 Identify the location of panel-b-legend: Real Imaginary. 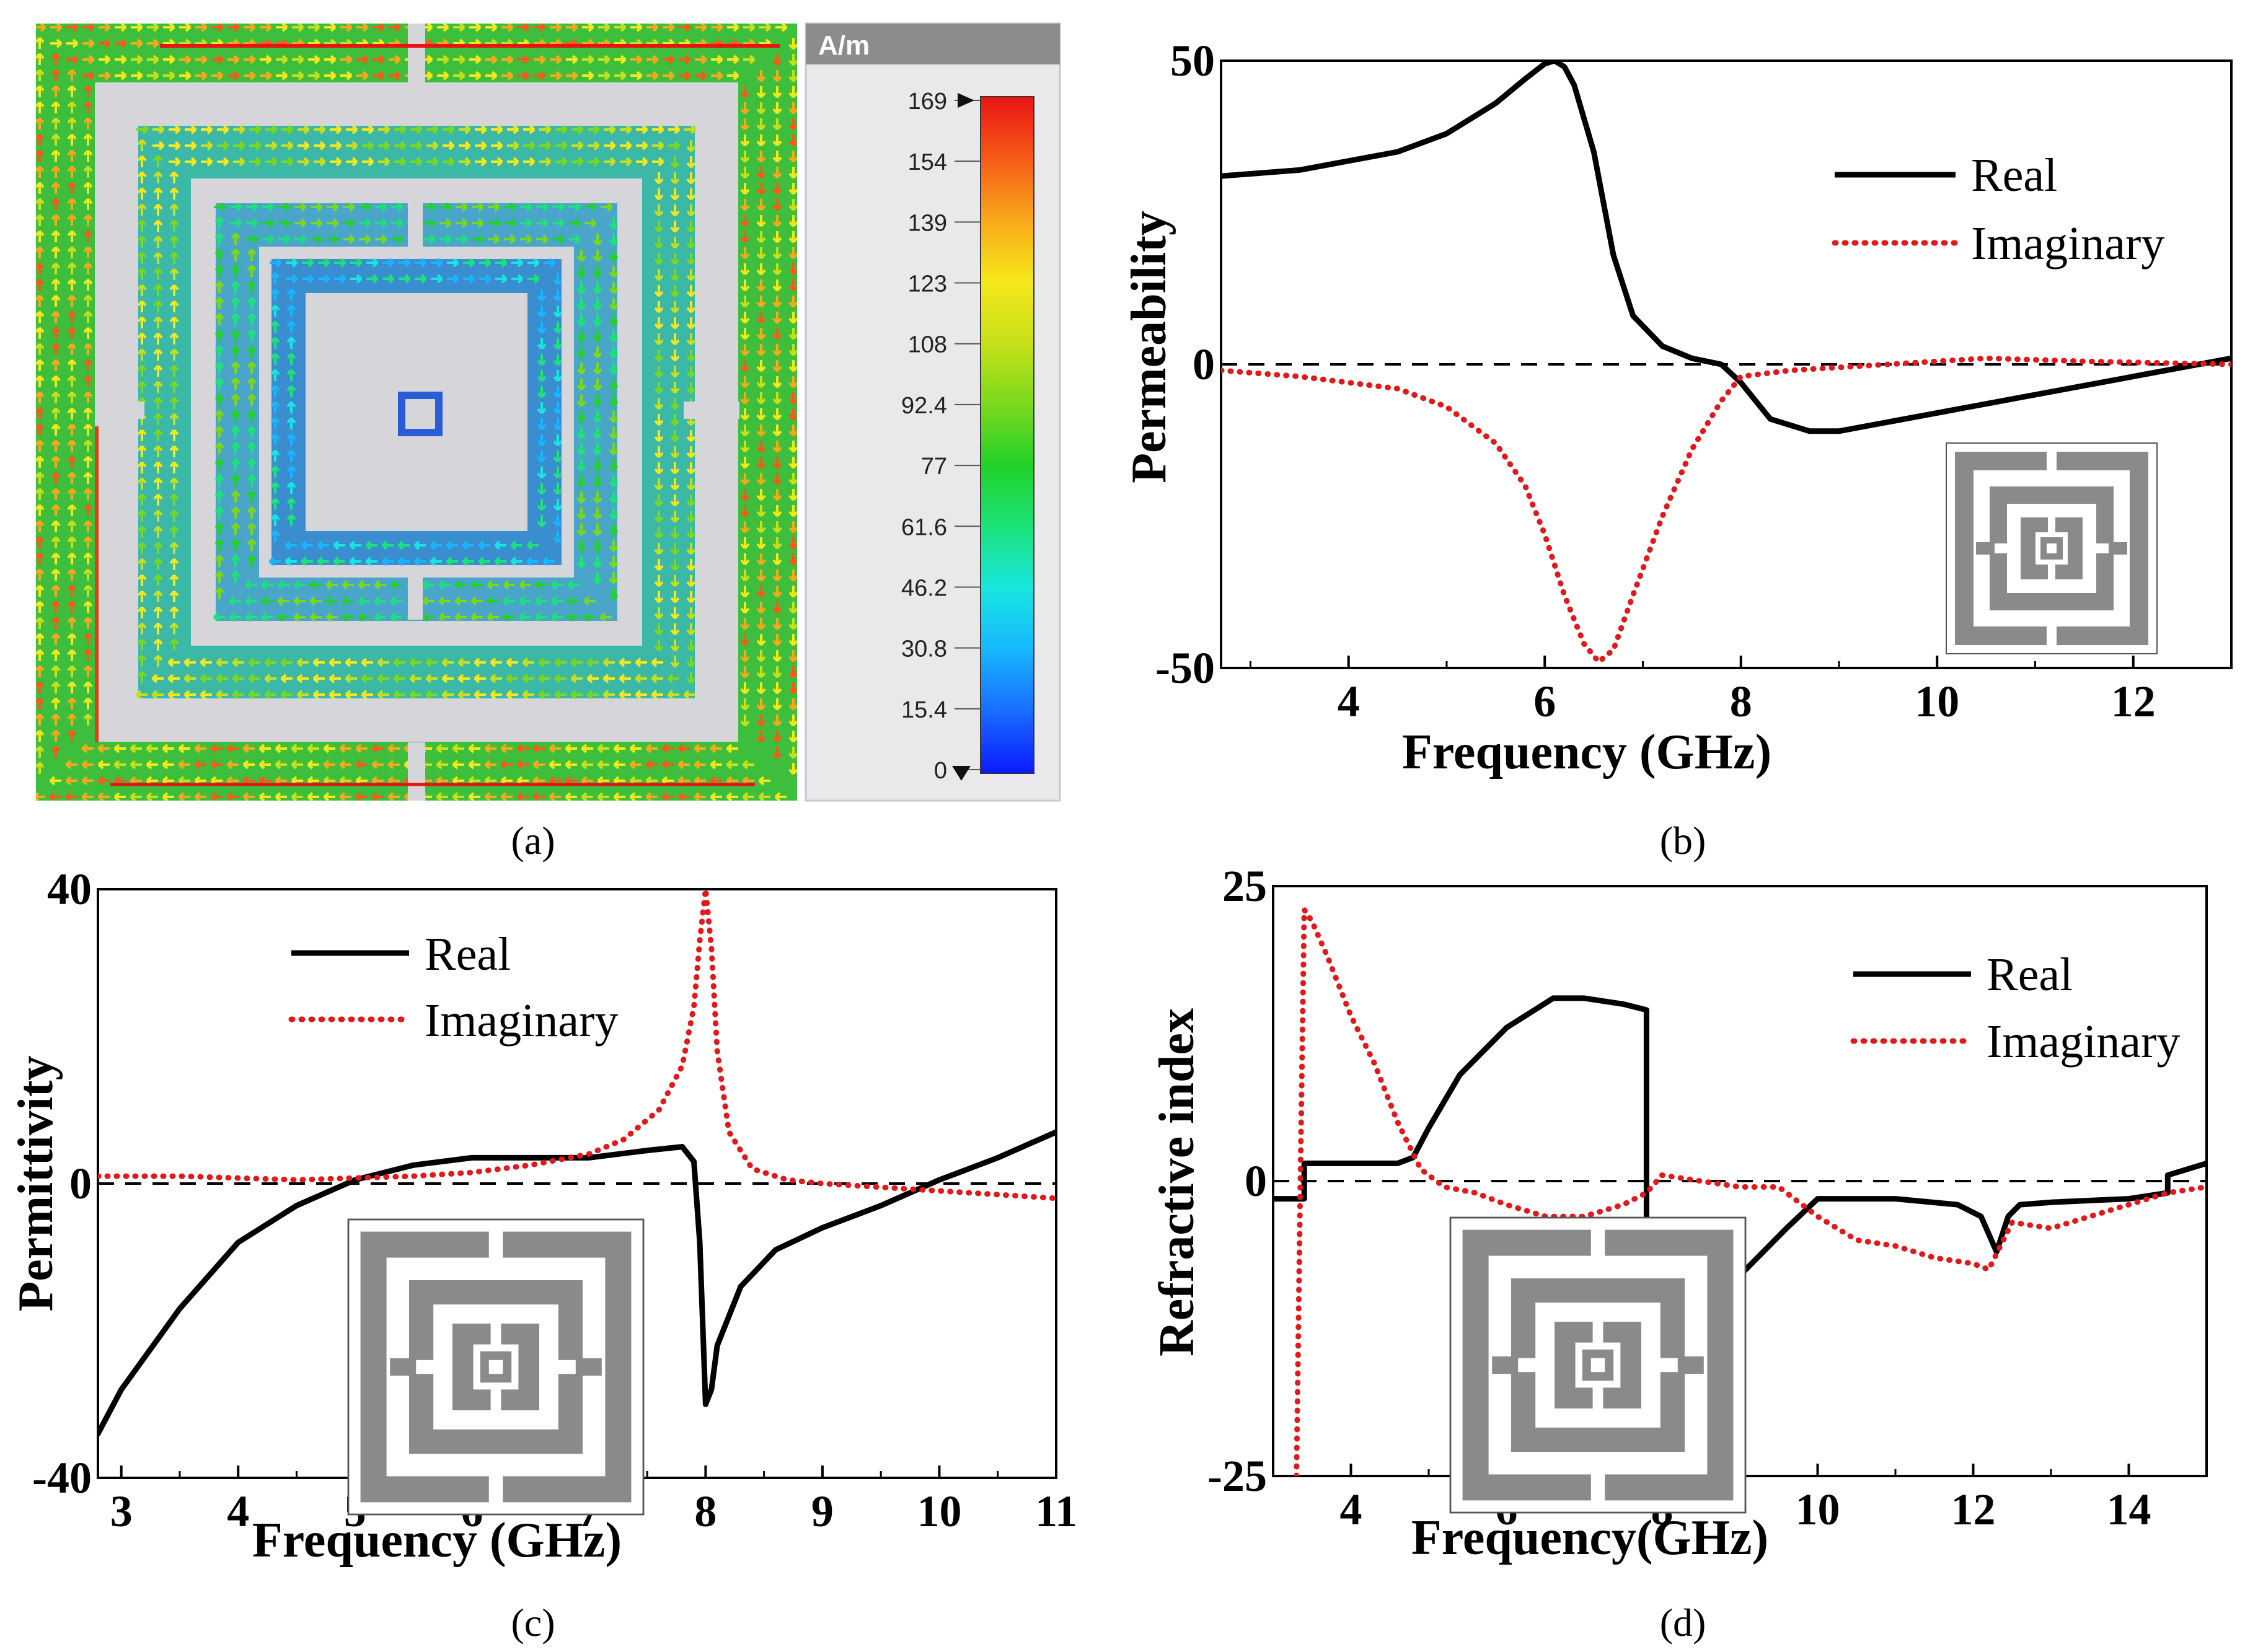
(1998, 209).